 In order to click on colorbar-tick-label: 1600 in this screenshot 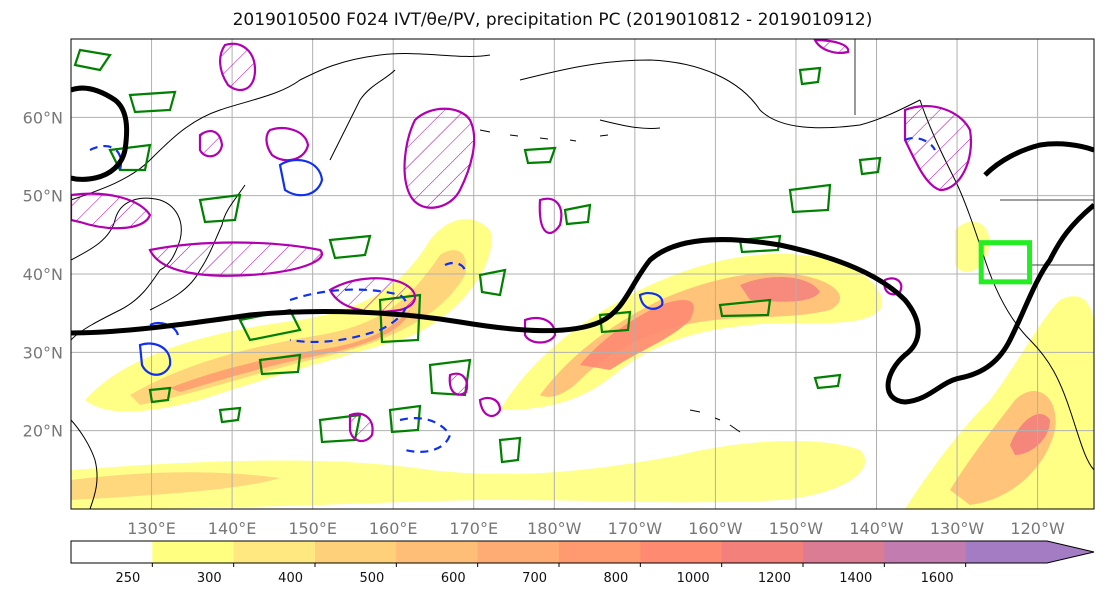, I will do `click(937, 578)`.